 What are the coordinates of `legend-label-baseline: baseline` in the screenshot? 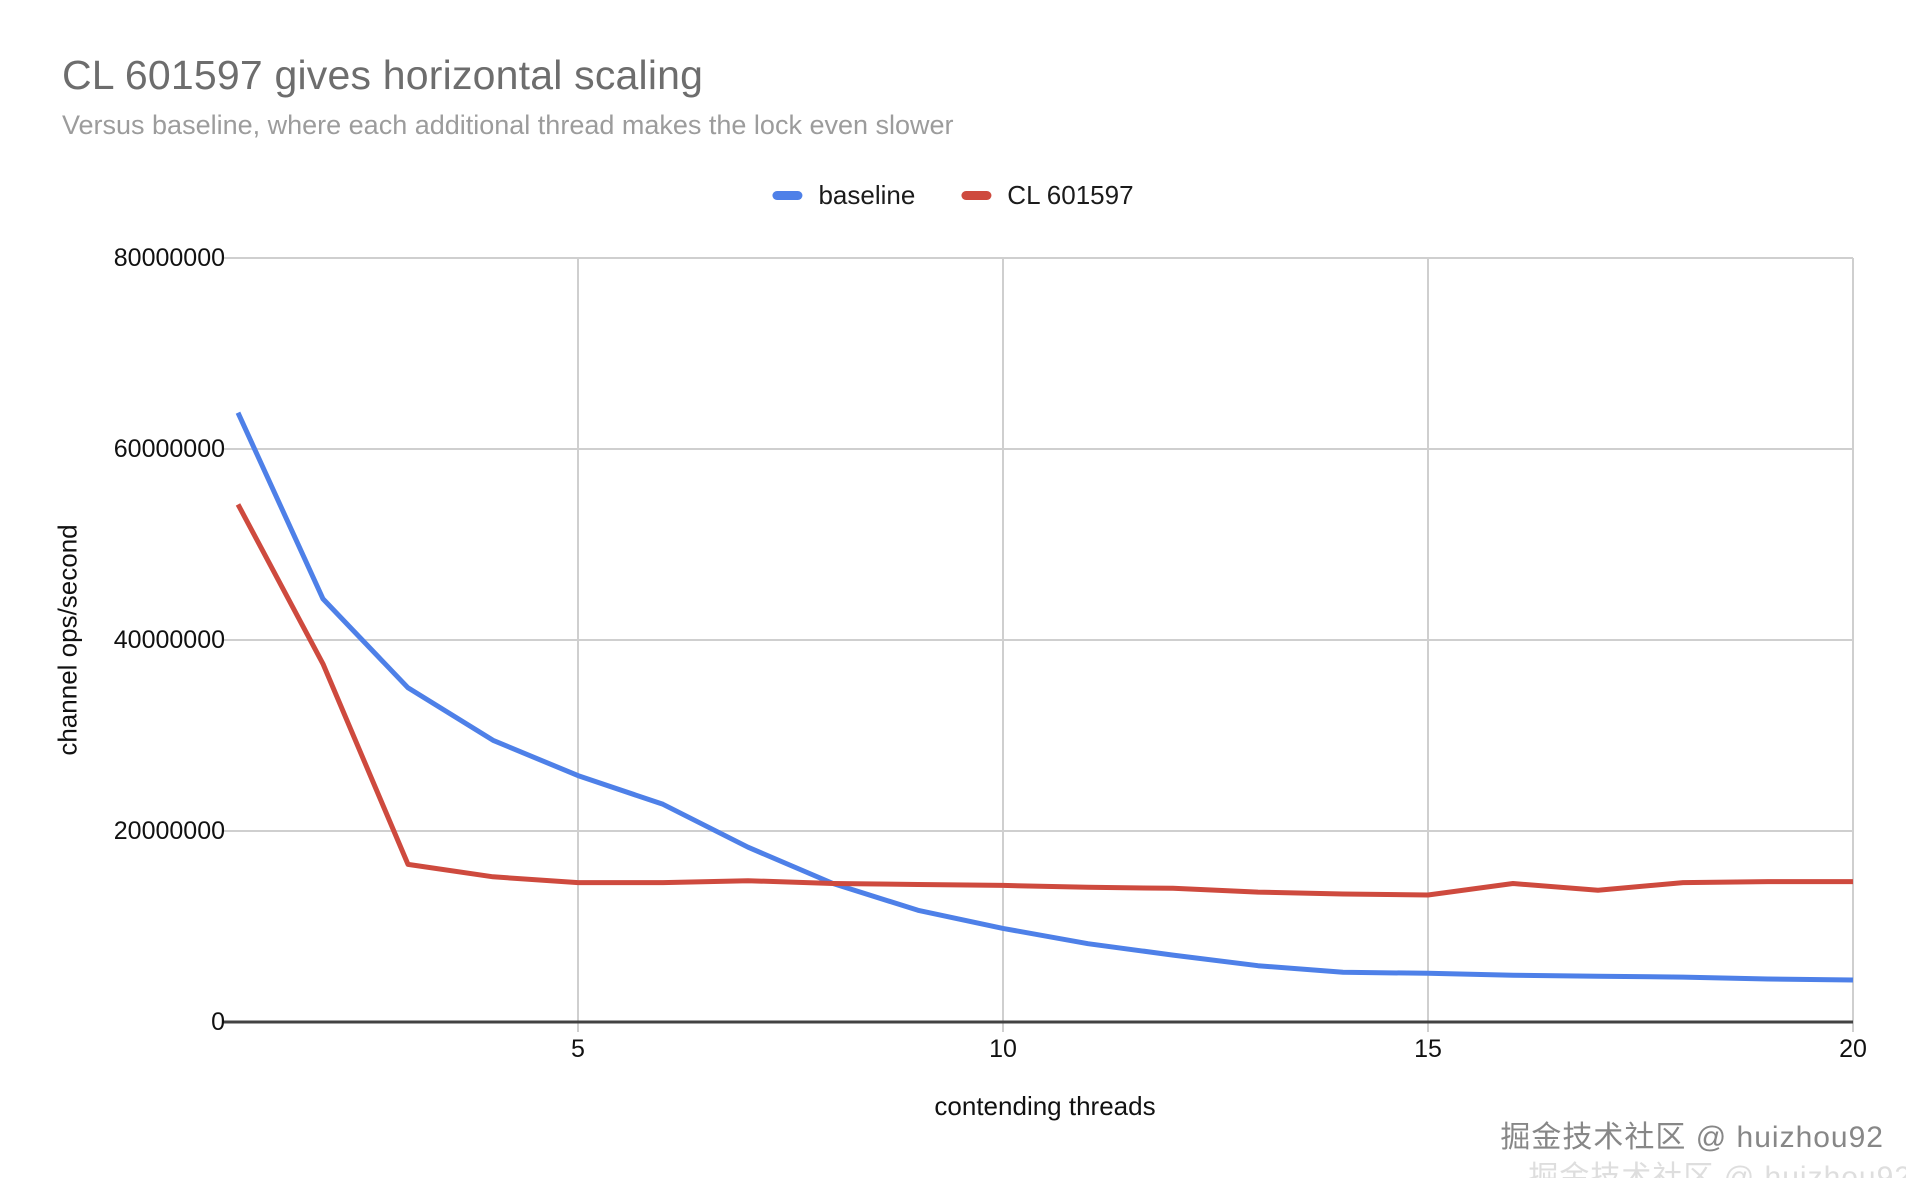 It's located at (867, 195).